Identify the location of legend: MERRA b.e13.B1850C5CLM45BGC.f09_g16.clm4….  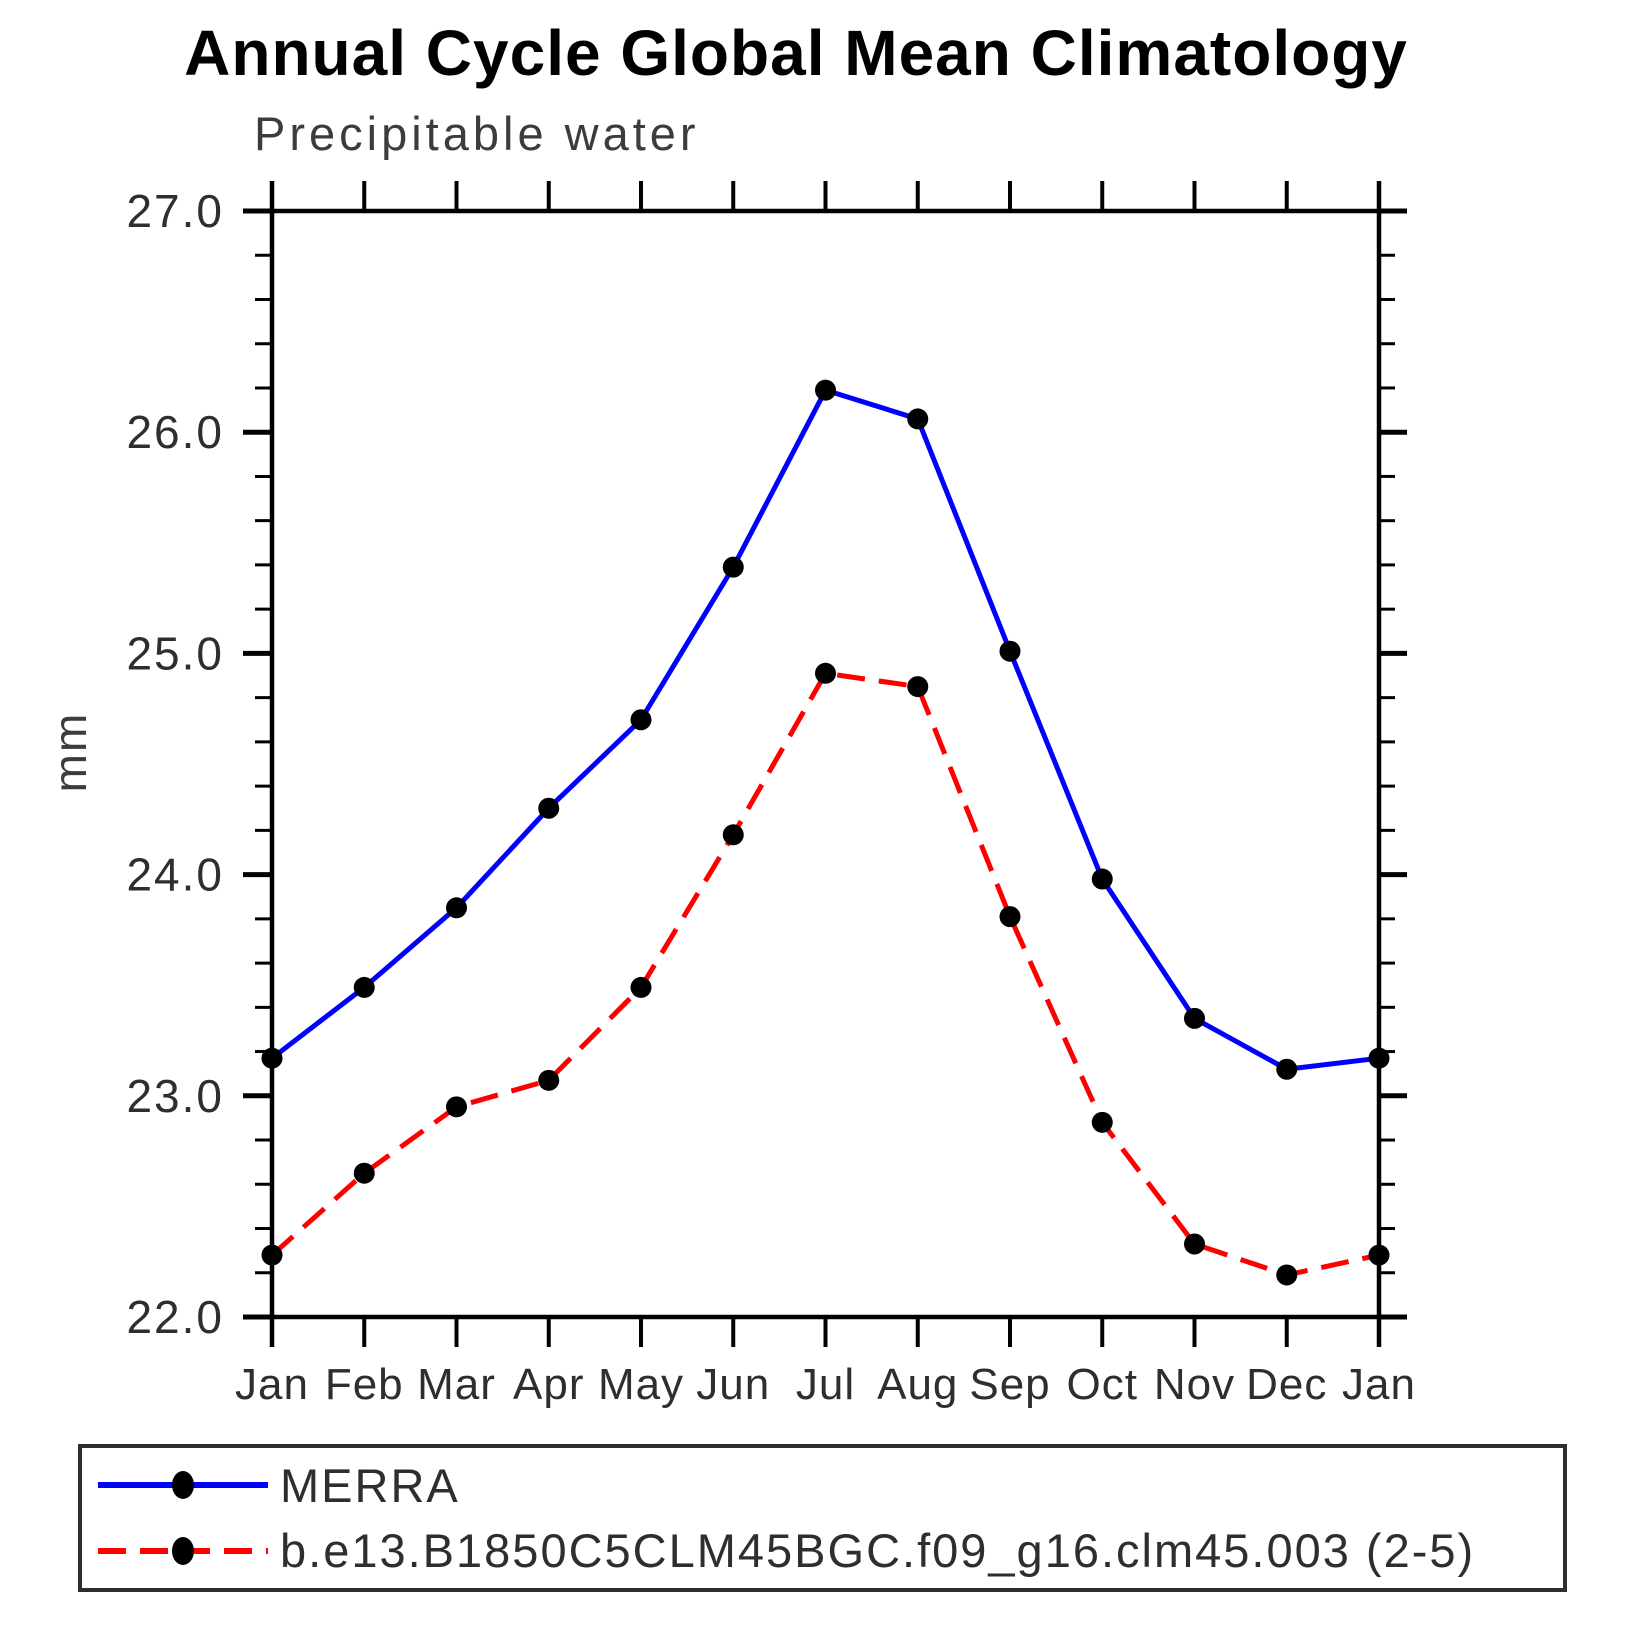
(822, 1518).